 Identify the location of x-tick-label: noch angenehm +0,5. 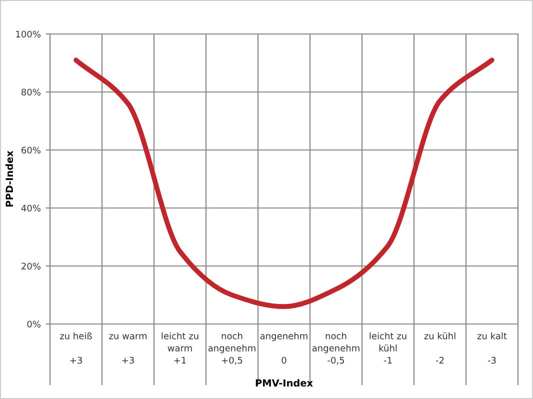
(232, 348).